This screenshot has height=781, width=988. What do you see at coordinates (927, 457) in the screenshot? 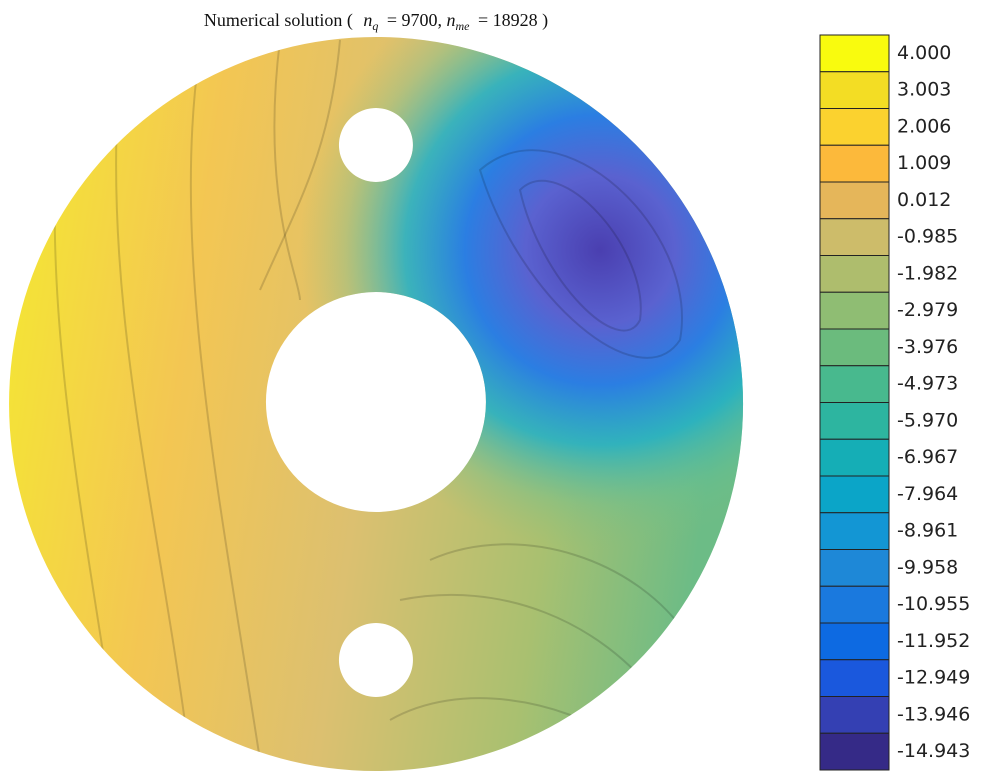
I see `colorbar-label: -6.967` at bounding box center [927, 457].